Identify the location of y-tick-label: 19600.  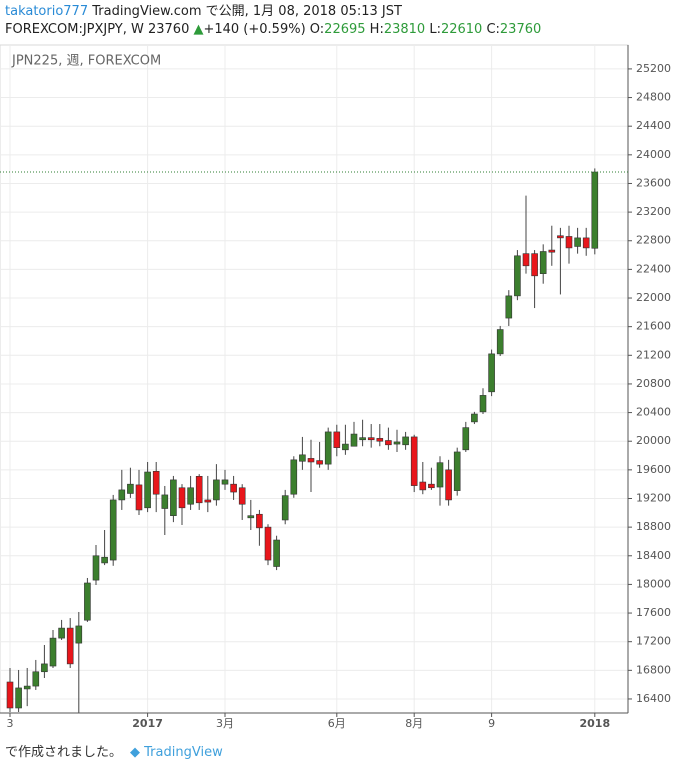
(653, 469).